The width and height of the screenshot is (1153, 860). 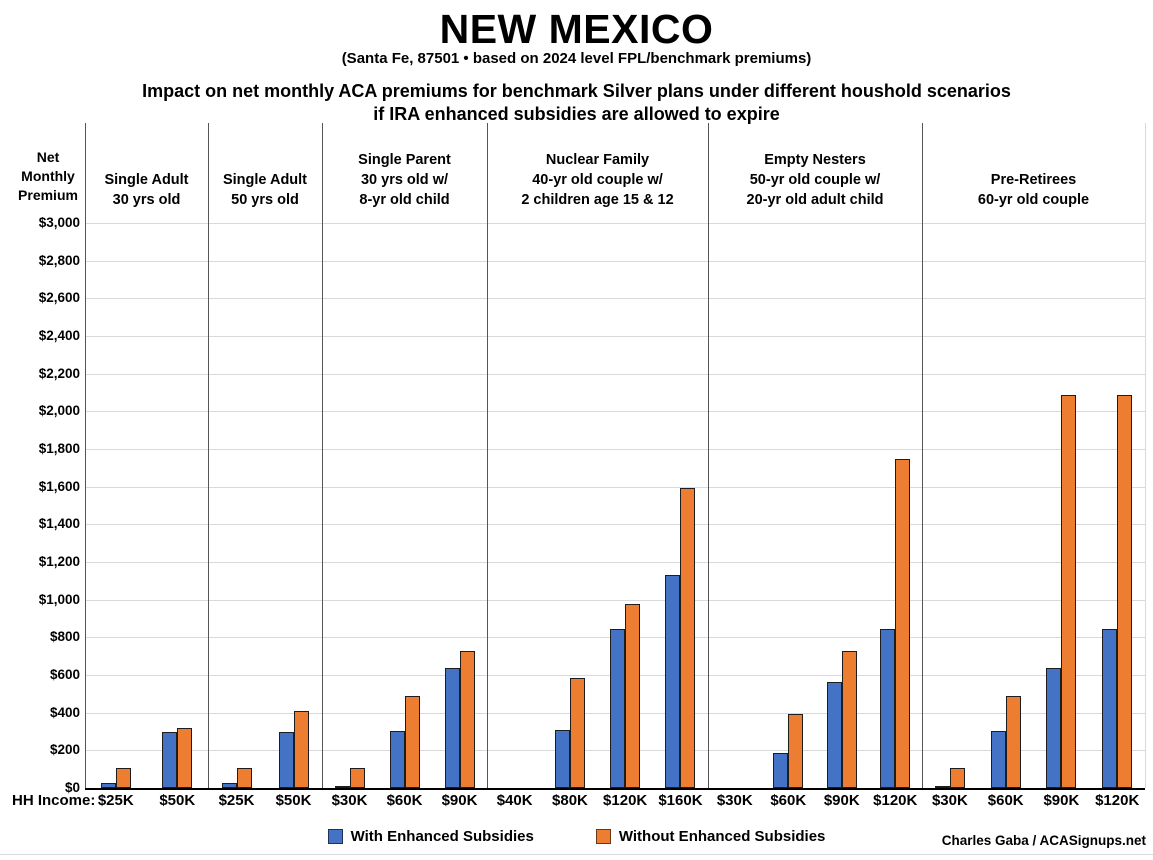 I want to click on group-header-line: 50-yr old couple w/, so click(x=815, y=180).